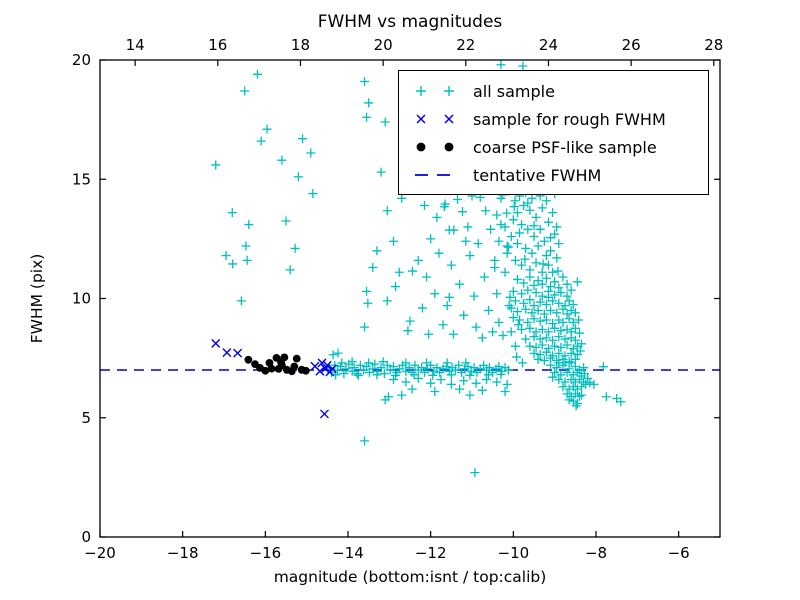 The image size is (800, 600). Describe the element at coordinates (86, 537) in the screenshot. I see `y-tick-label: 0` at that location.